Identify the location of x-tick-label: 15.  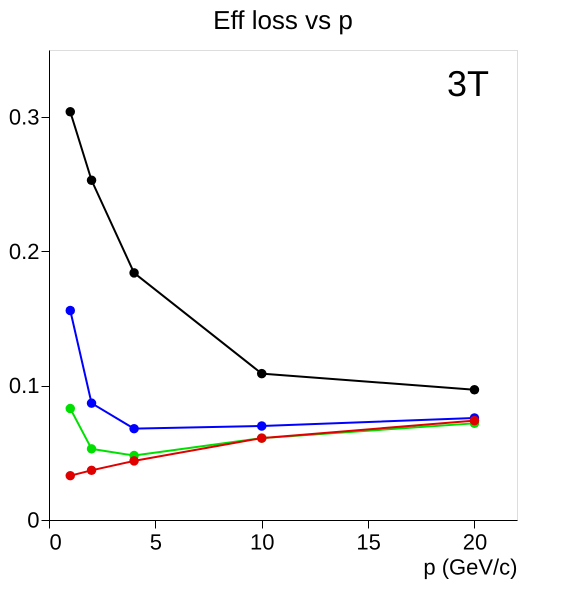
(368, 542).